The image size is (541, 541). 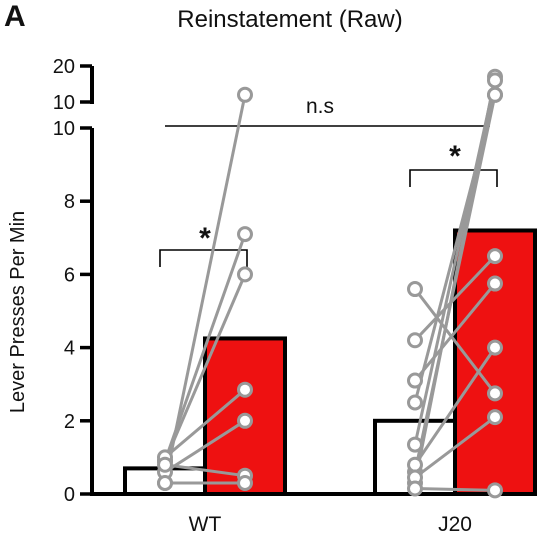 I want to click on y-tick-6-label: 6, so click(x=69, y=275).